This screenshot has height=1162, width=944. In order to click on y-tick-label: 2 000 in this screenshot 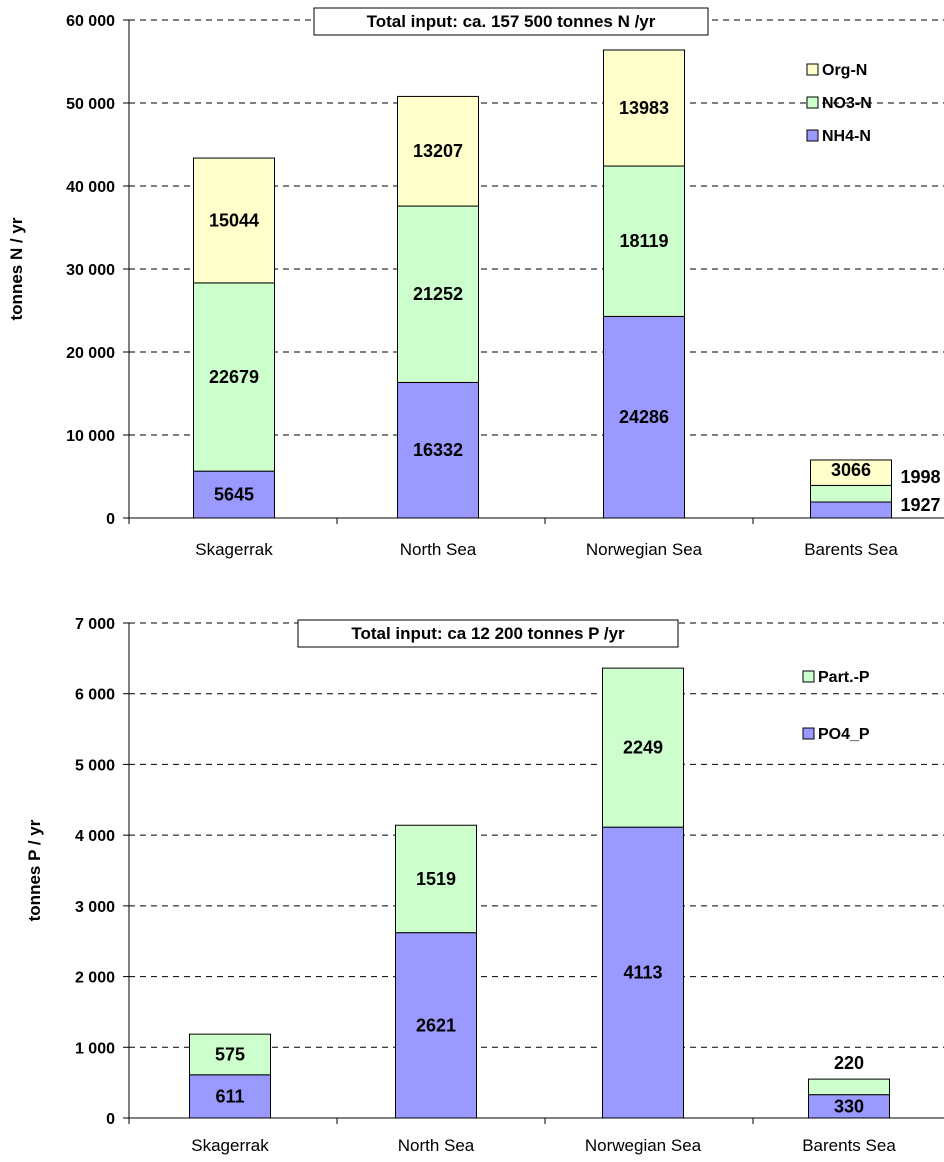, I will do `click(95, 978)`.